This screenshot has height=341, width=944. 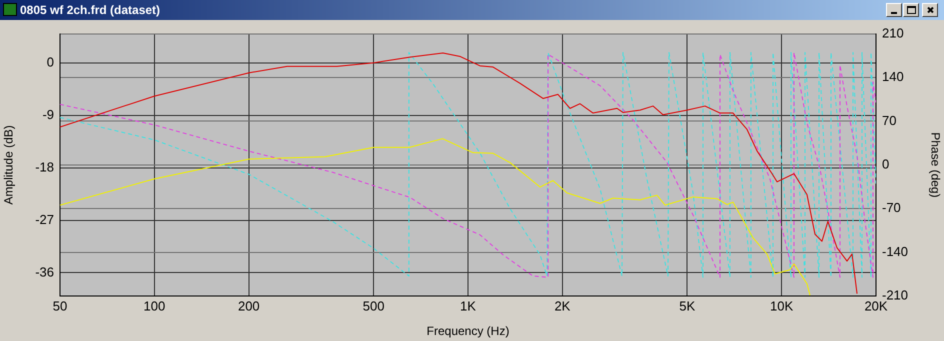 I want to click on y-tick-label: -9, so click(x=48, y=114).